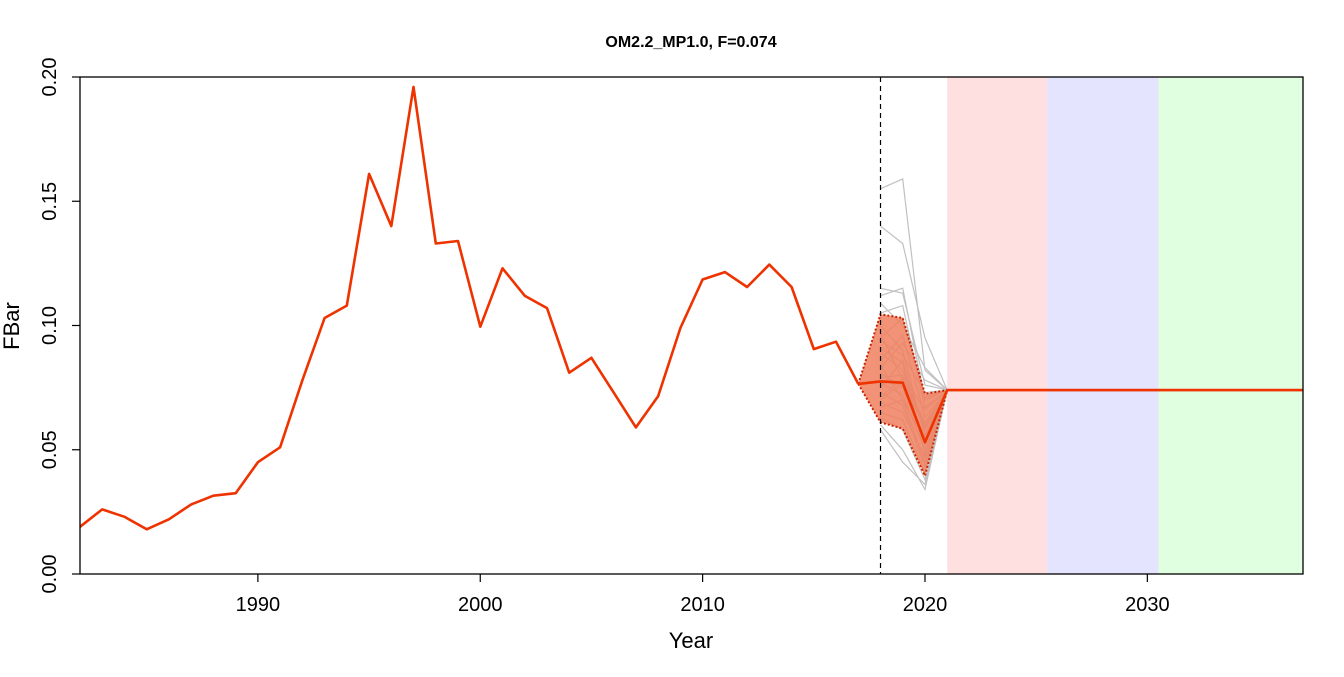 This screenshot has height=677, width=1344. Describe the element at coordinates (258, 605) in the screenshot. I see `x-tick-label-0: 1990` at that location.